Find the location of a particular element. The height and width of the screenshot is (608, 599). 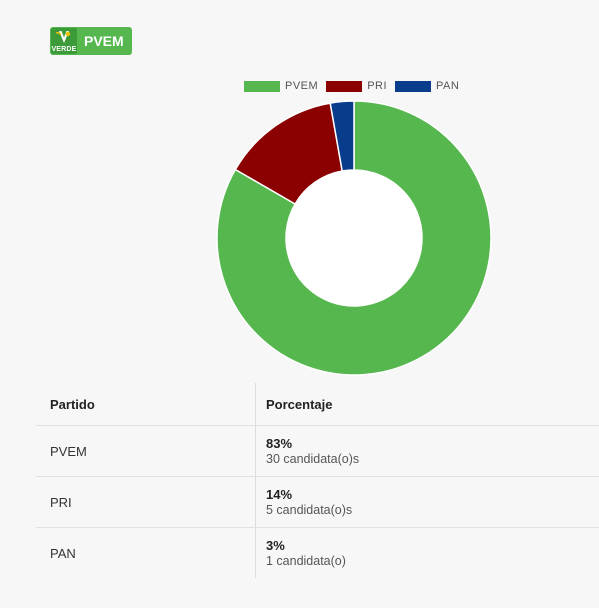

legend-item-pan: PAN is located at coordinates (427, 86).